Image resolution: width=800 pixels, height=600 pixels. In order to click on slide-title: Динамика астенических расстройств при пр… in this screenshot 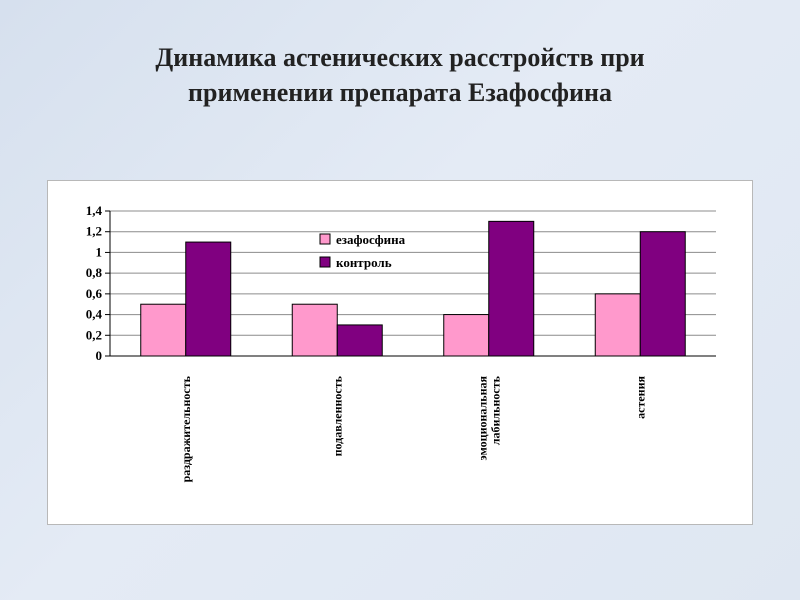, I will do `click(400, 75)`.